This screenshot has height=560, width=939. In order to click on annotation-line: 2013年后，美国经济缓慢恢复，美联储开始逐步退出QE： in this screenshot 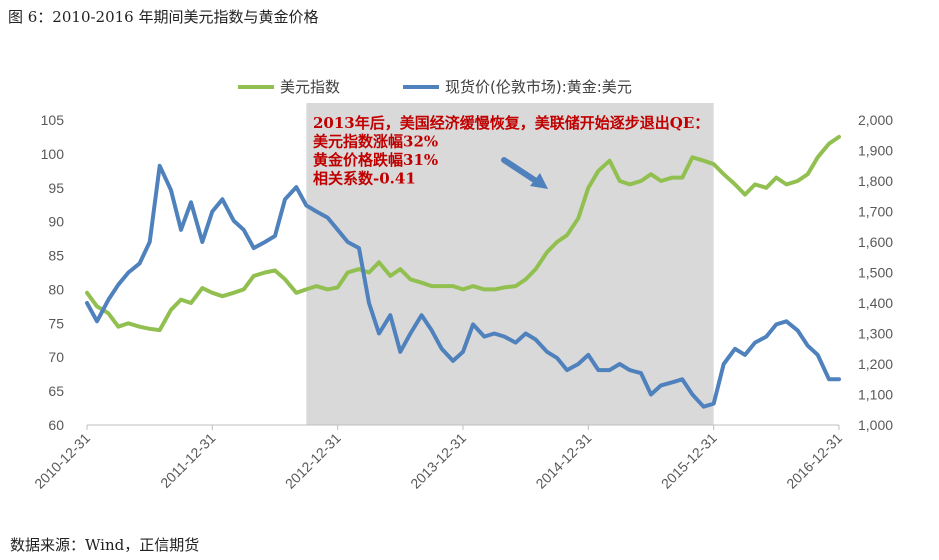, I will do `click(511, 123)`.